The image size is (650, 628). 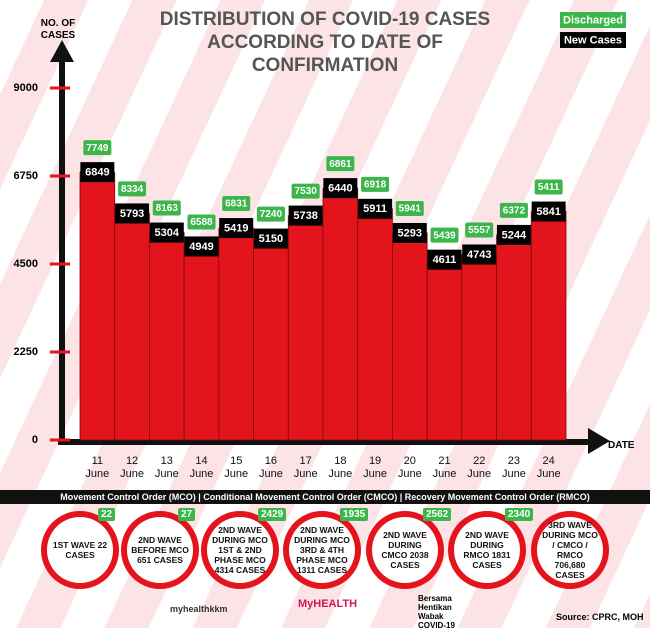 I want to click on wave-label: 2ND WAVE BEFORE MCO 651 CASES, so click(x=160, y=550).